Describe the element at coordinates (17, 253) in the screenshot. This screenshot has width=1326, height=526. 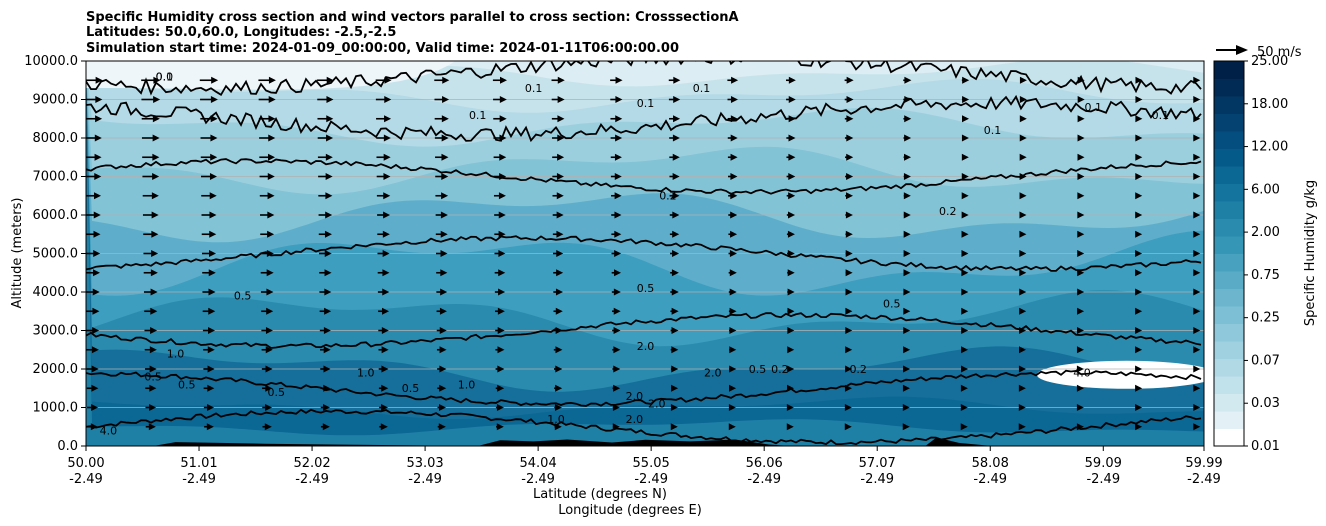
I see `y-axis-label: Altitude (meters)` at that location.